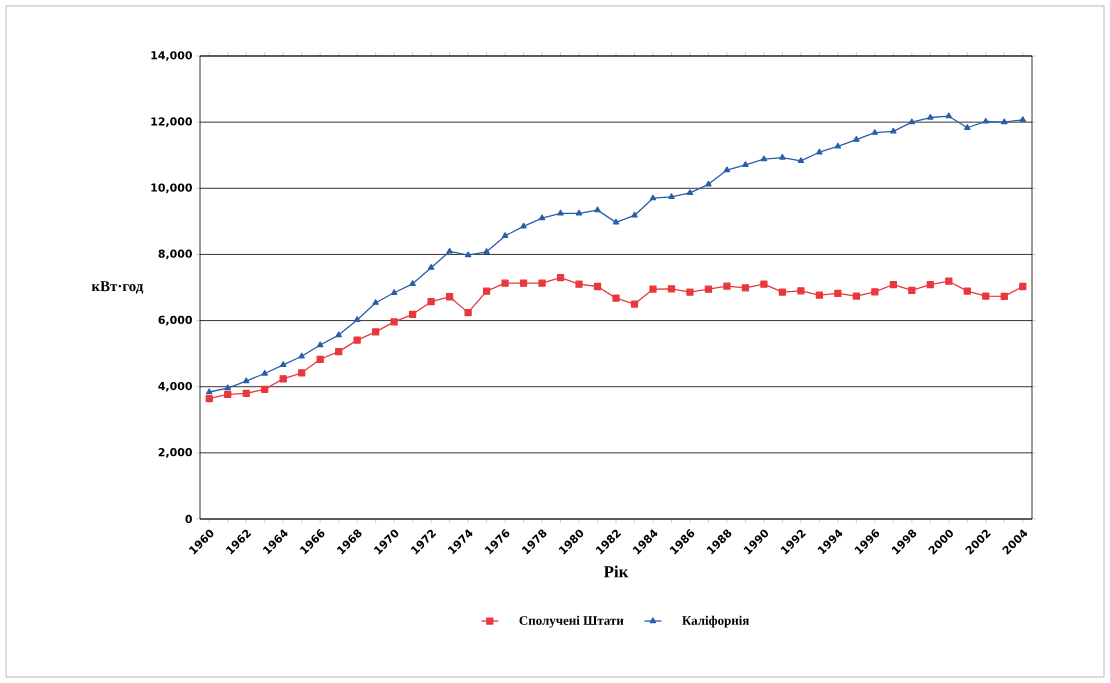 This screenshot has height=683, width=1110. I want to click on y-tick-label: 8,000, so click(175, 254).